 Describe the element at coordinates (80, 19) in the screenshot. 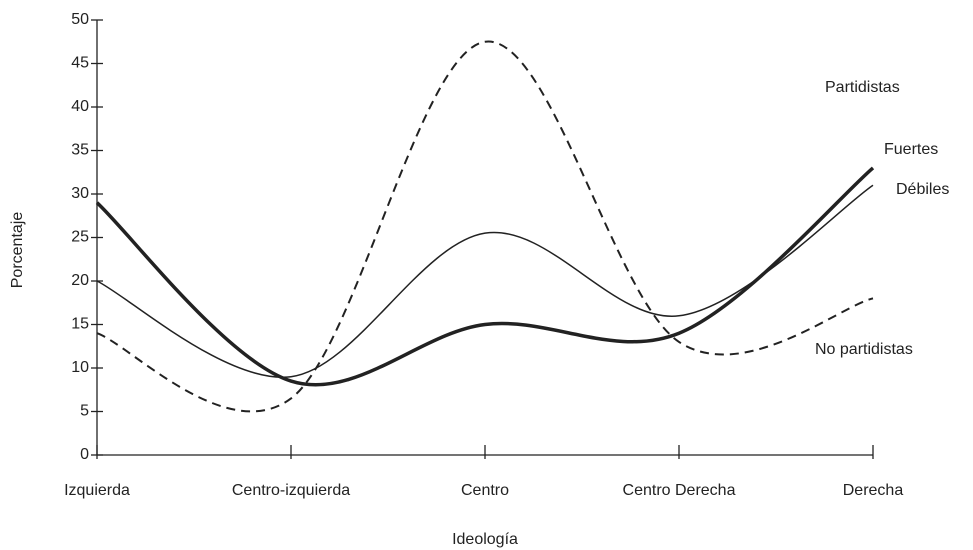

I see `y-tick-label: 50` at that location.